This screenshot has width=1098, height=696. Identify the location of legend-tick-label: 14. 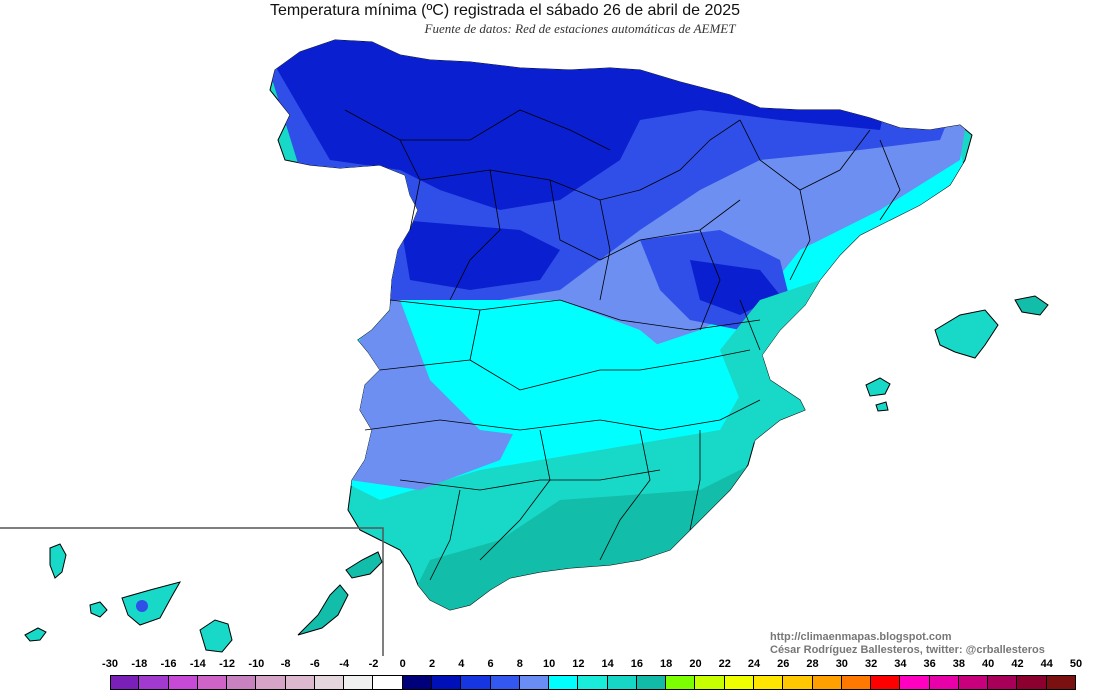
(607, 664).